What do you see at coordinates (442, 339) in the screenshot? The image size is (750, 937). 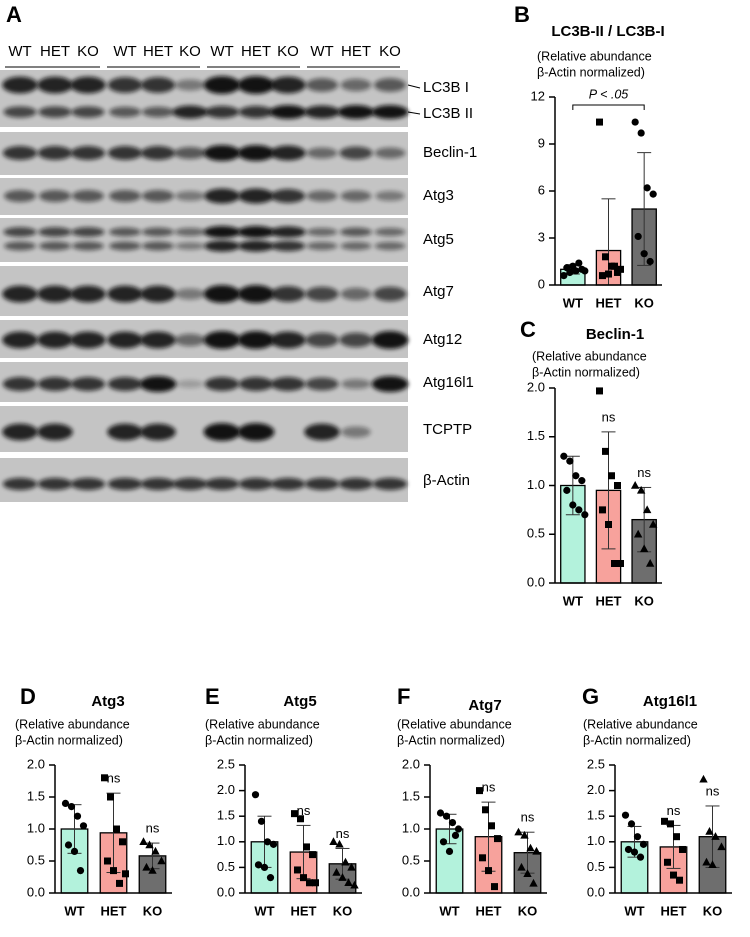 I see `protein-label: Atg12` at bounding box center [442, 339].